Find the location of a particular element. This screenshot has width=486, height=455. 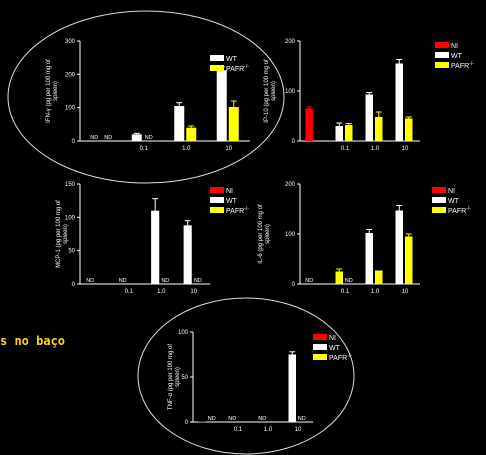

y-tick-label: 50 is located at coordinates (71, 252).